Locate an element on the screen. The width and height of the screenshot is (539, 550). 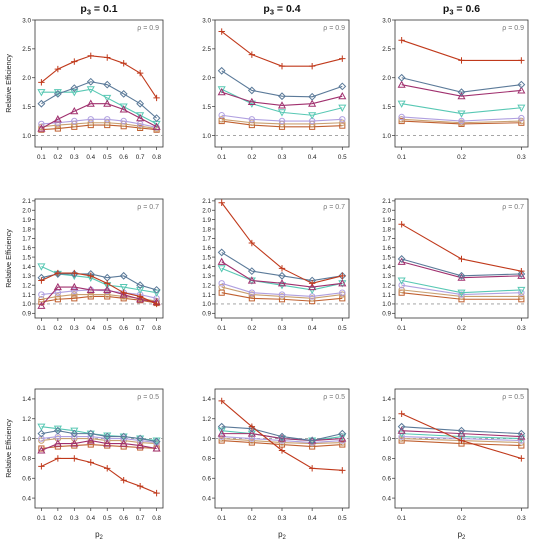
y-tick-label: 2.0 is located at coordinates (26, 78).